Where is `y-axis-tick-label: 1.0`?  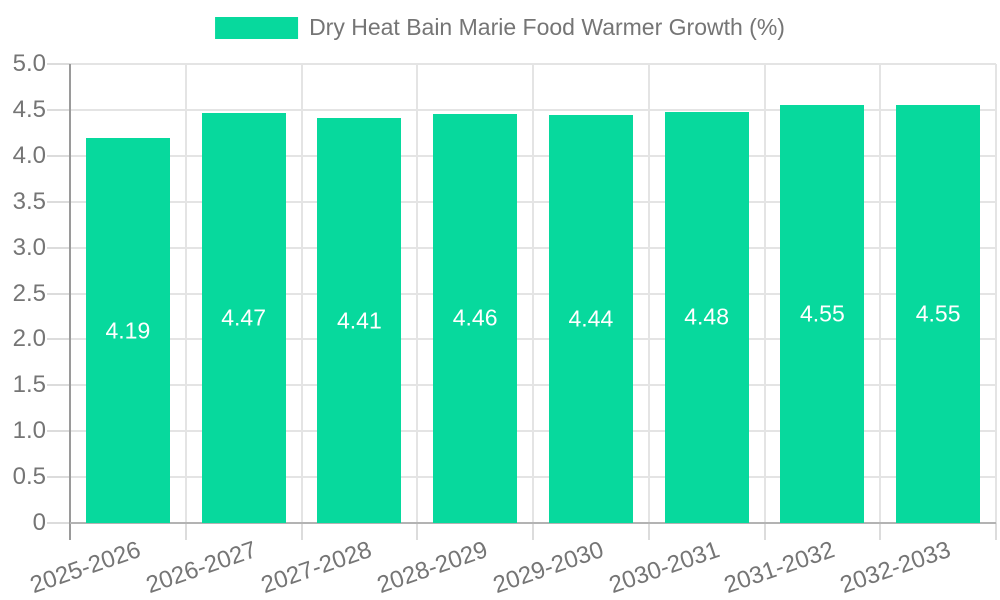 y-axis-tick-label: 1.0 is located at coordinates (29, 430).